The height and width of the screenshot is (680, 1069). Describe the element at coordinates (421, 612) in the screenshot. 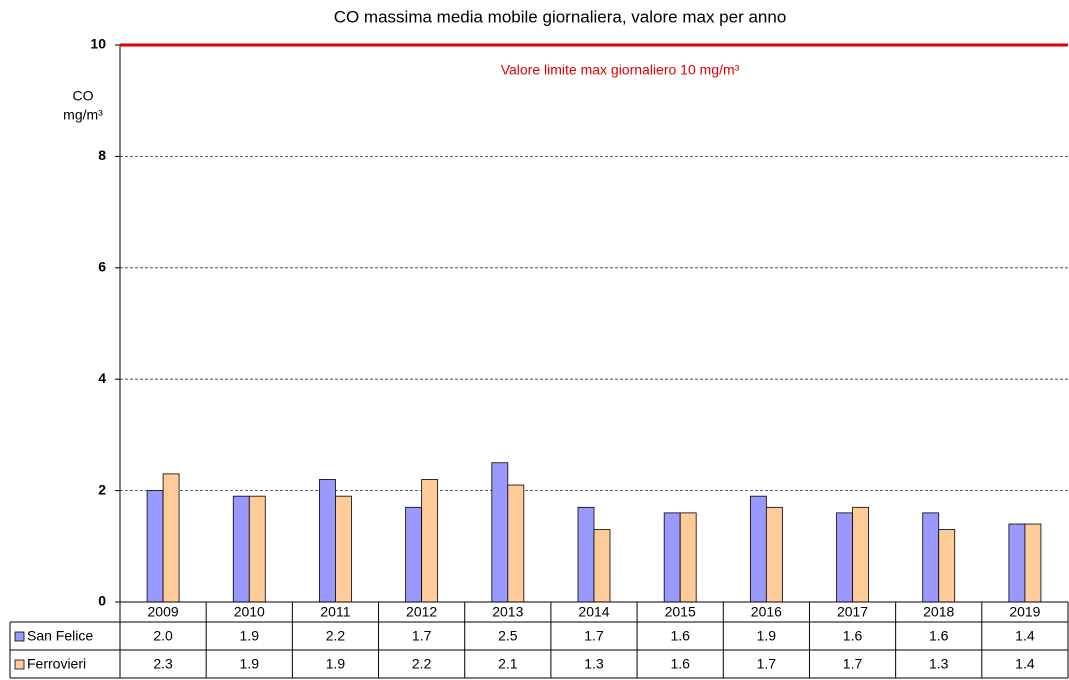

I see `x-tick-label: 2012` at that location.